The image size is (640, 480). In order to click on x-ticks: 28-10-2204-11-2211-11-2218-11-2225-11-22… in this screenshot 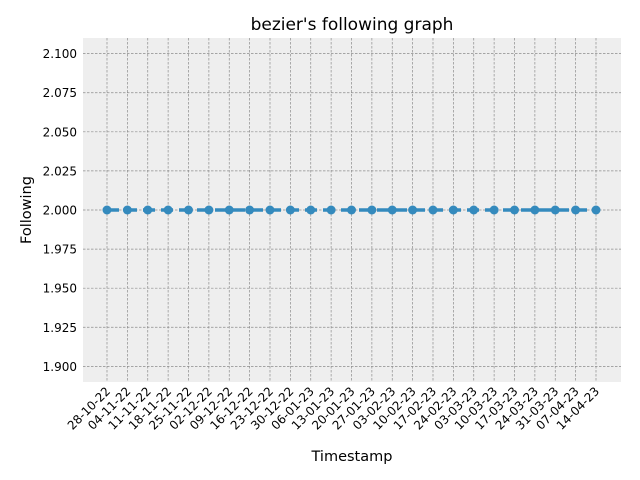, I will do `click(333, 408)`.